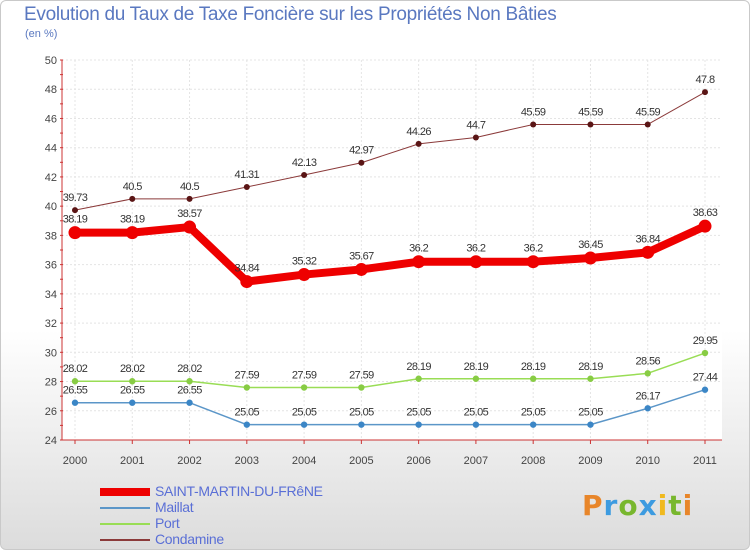 The image size is (750, 550). Describe the element at coordinates (705, 341) in the screenshot. I see `data-label: 29.95` at that location.